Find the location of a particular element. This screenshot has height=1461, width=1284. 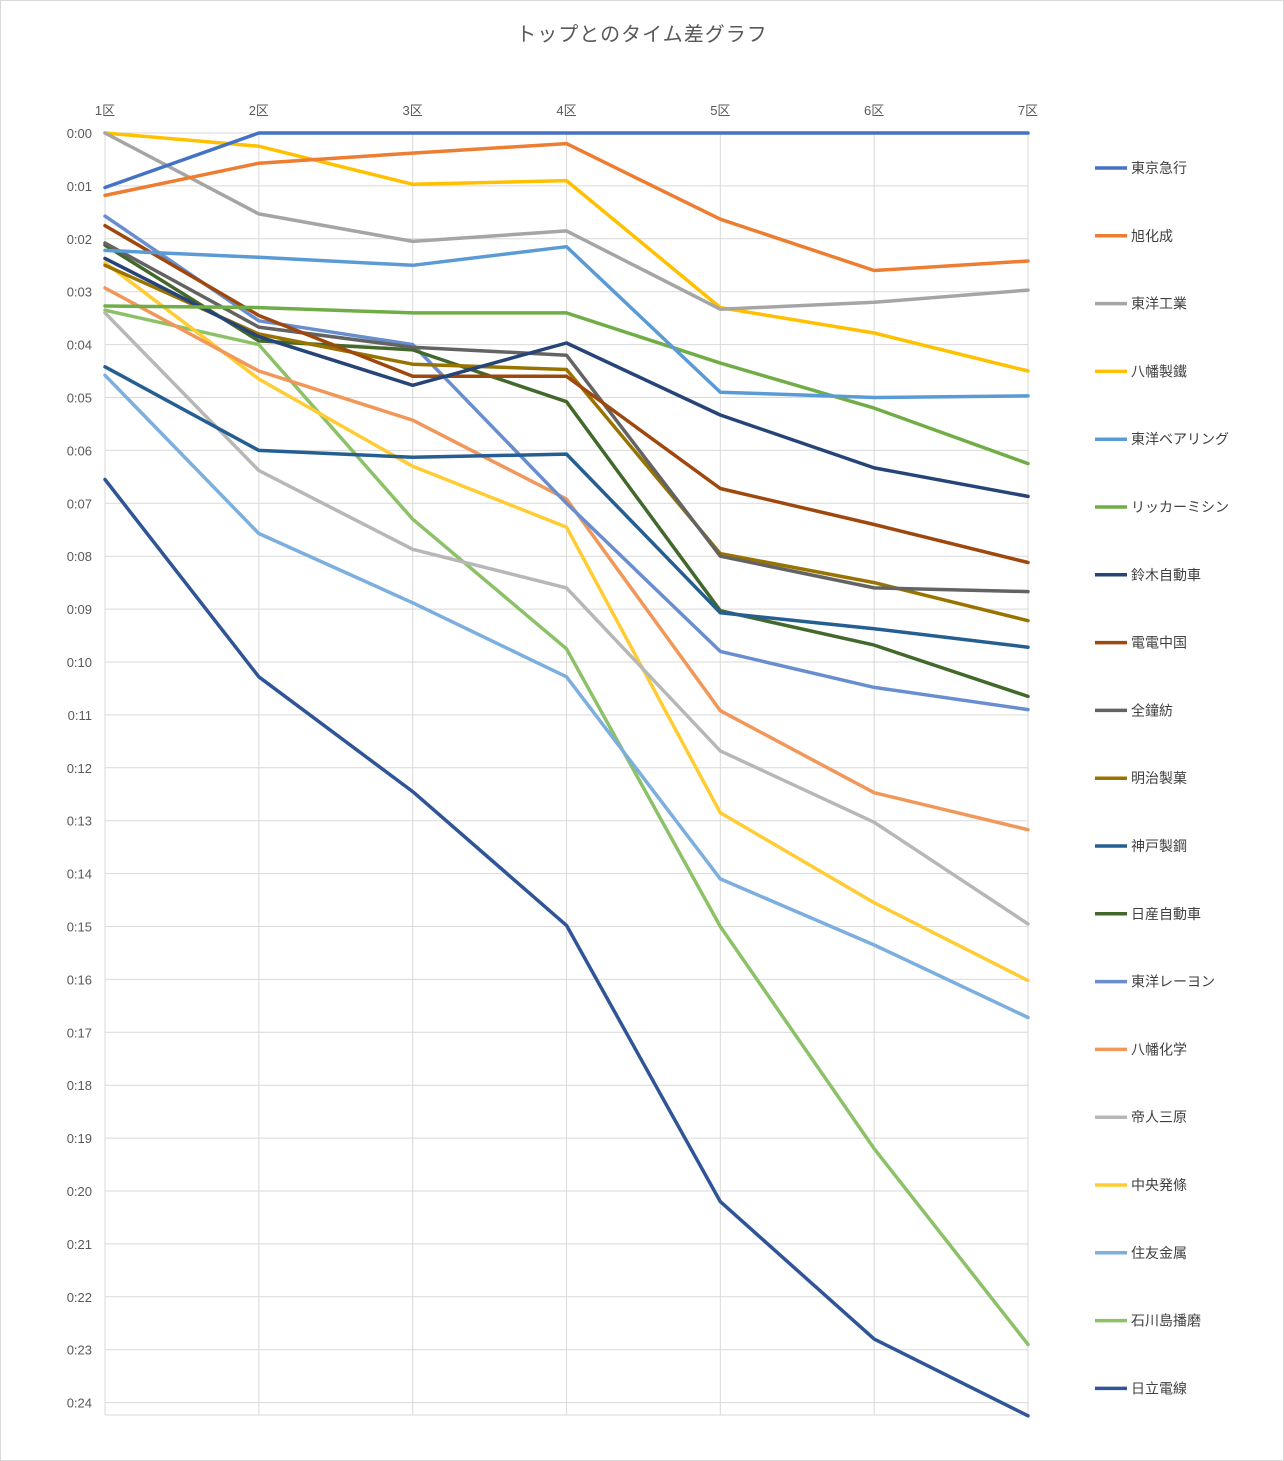

y-tick-label: 0:05 is located at coordinates (79, 398).